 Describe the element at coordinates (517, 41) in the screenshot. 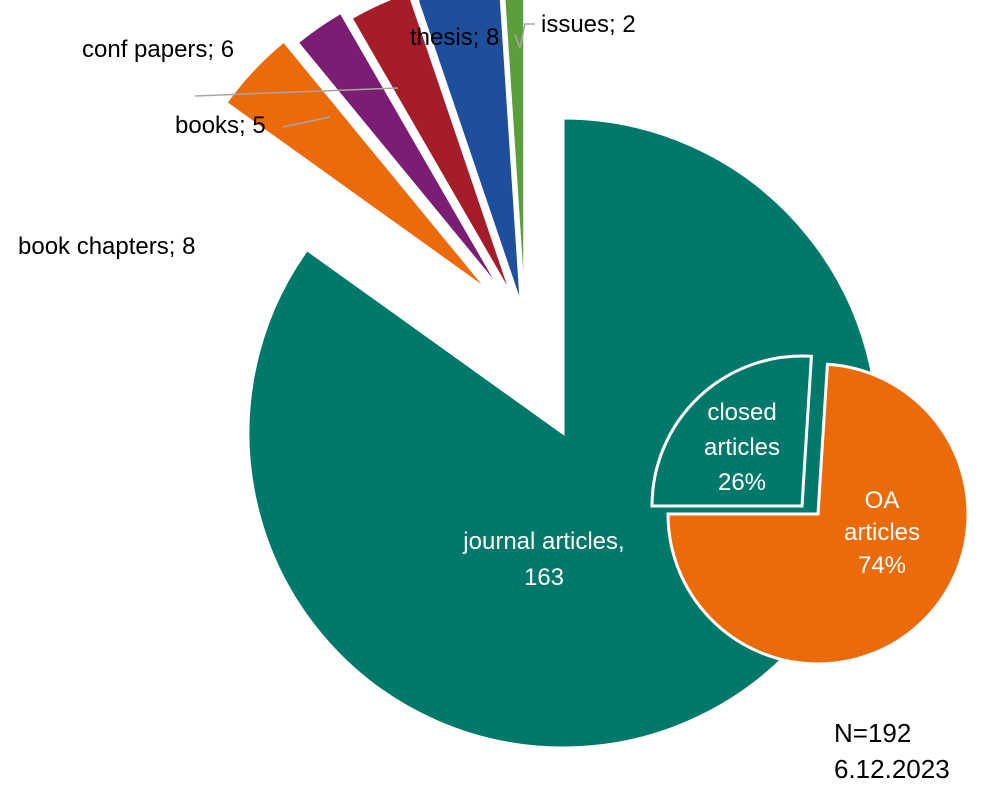

I see `leader-thesis` at that location.